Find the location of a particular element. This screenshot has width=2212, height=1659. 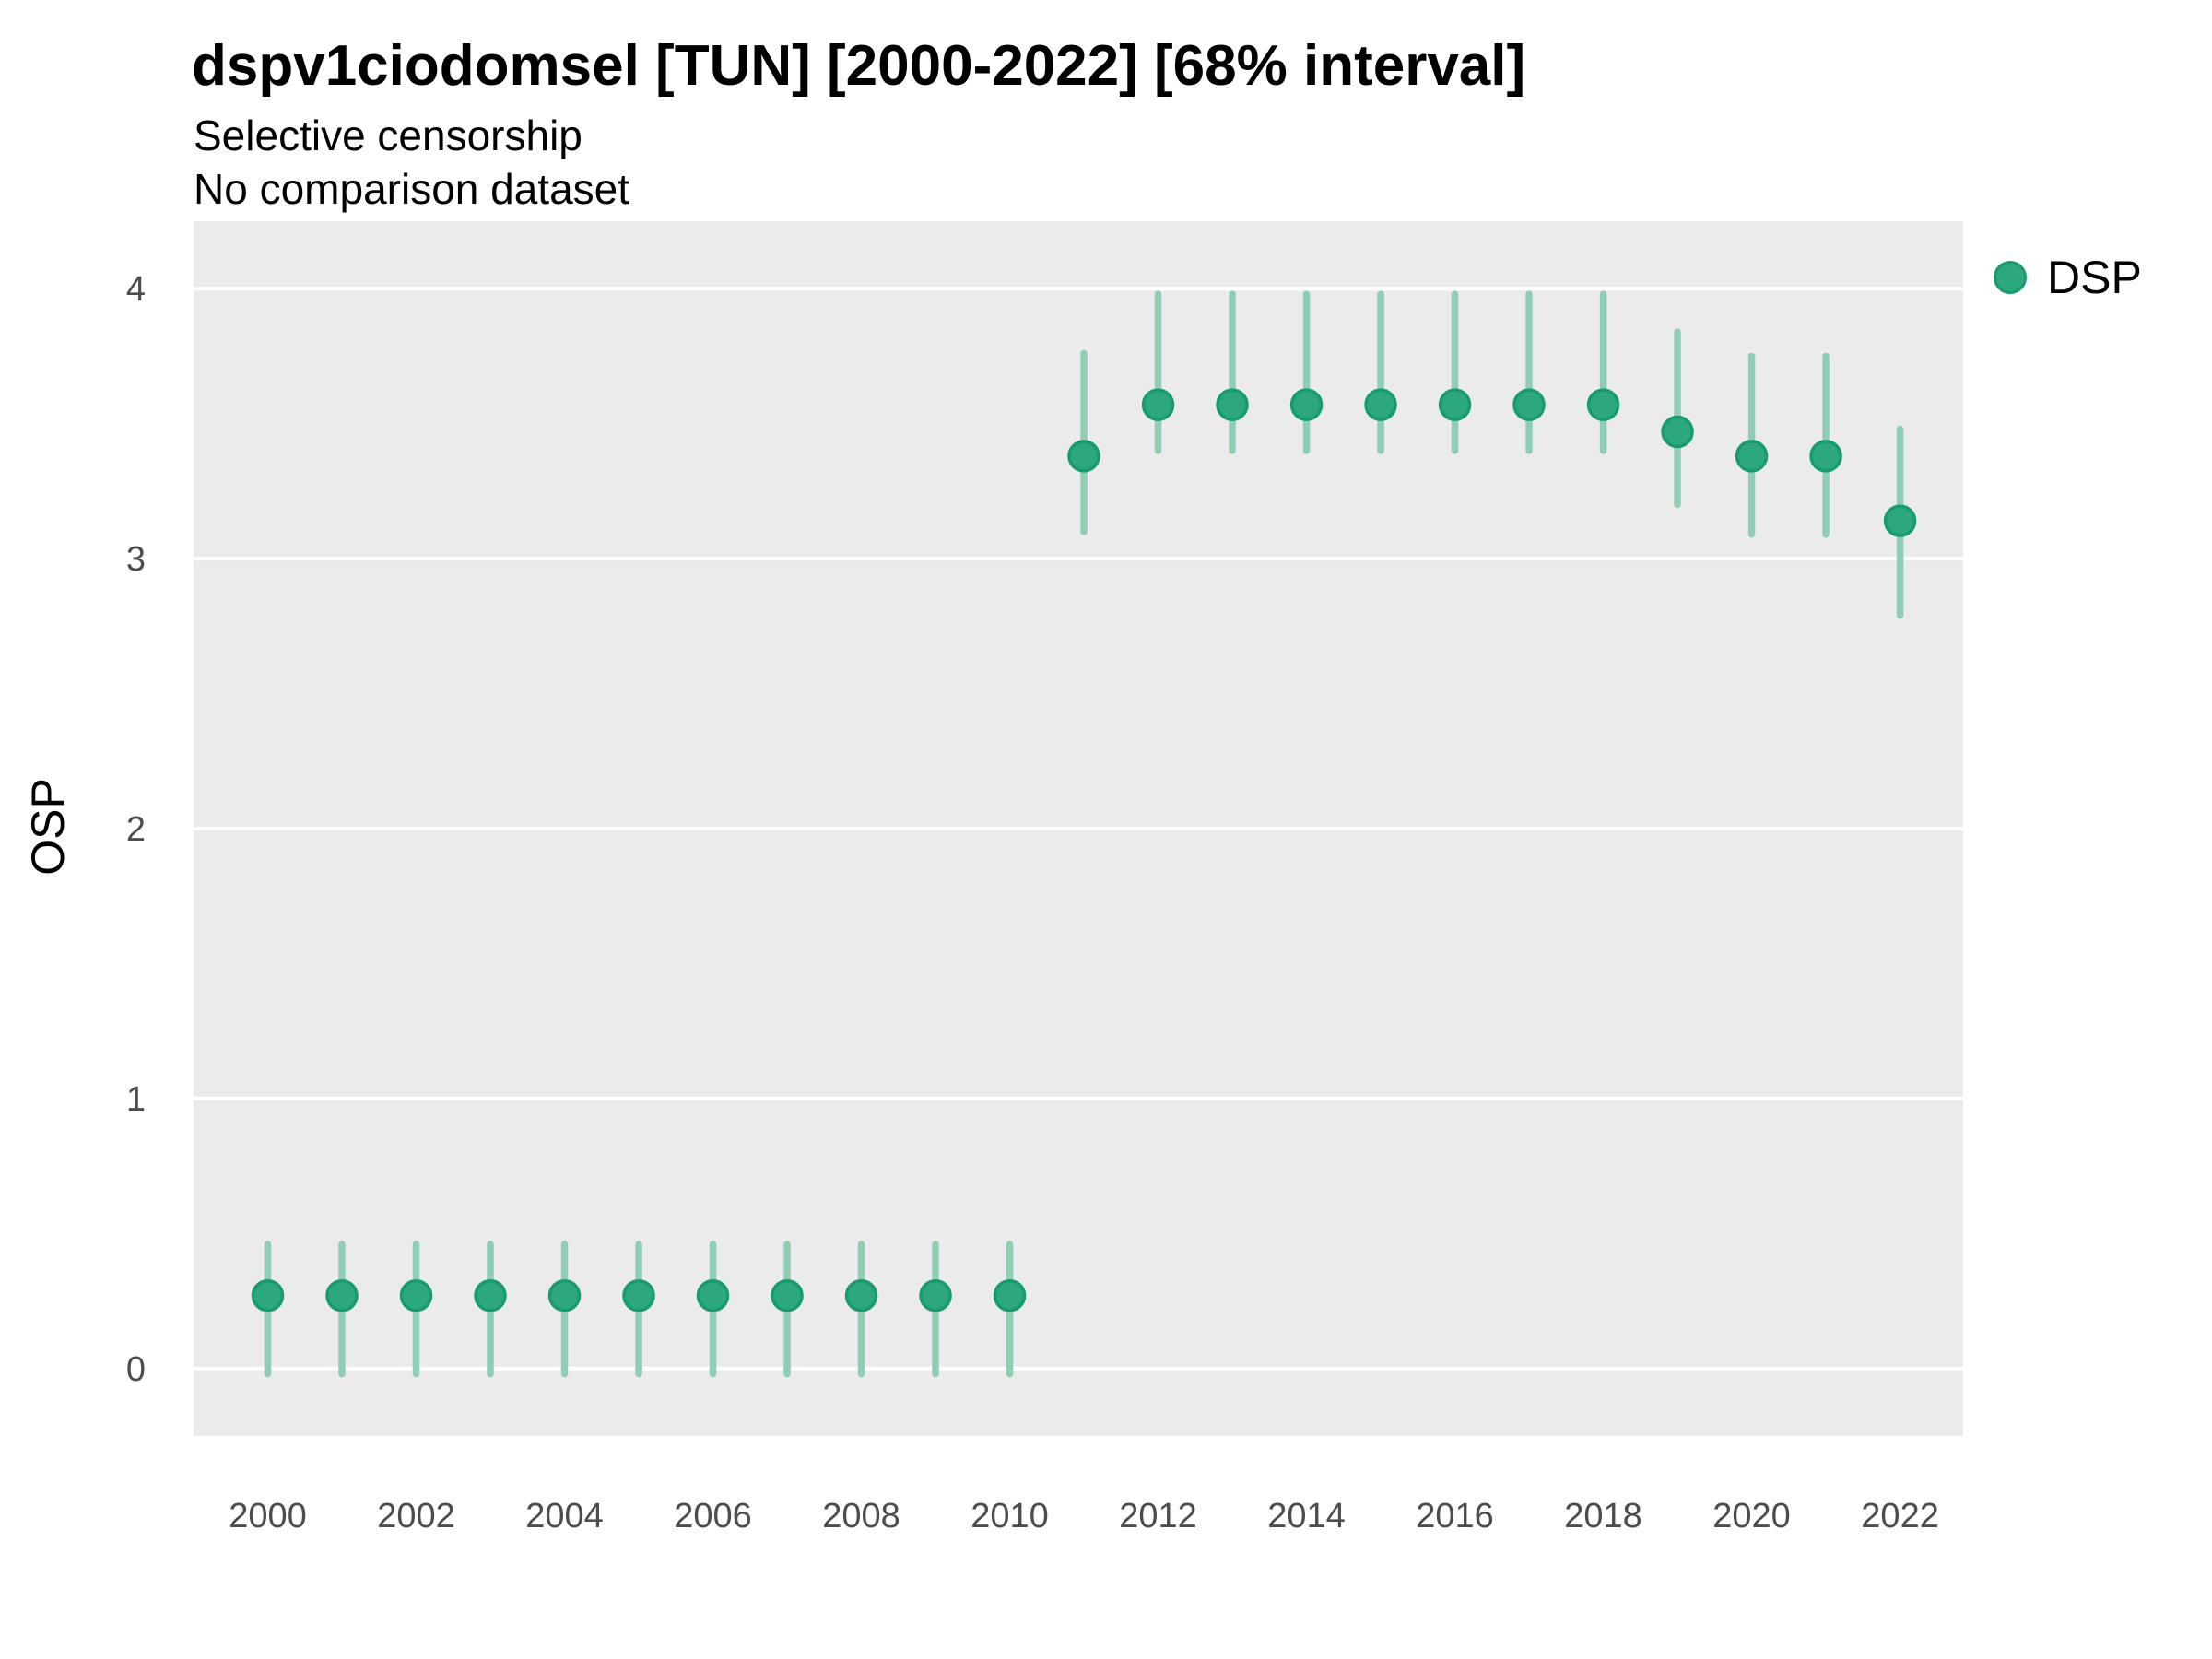

legend: DSP is located at coordinates (2068, 277).